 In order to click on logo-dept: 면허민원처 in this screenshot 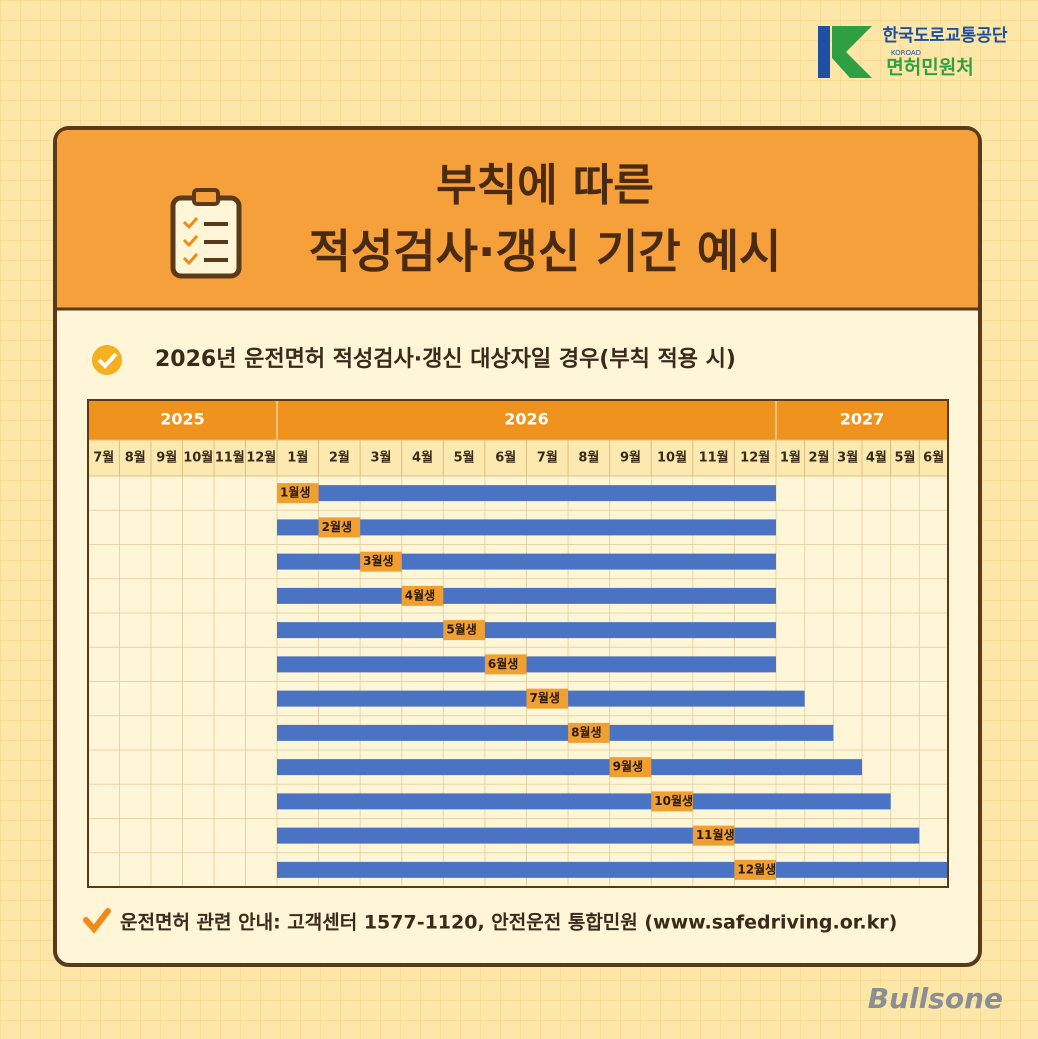, I will do `click(929, 68)`.